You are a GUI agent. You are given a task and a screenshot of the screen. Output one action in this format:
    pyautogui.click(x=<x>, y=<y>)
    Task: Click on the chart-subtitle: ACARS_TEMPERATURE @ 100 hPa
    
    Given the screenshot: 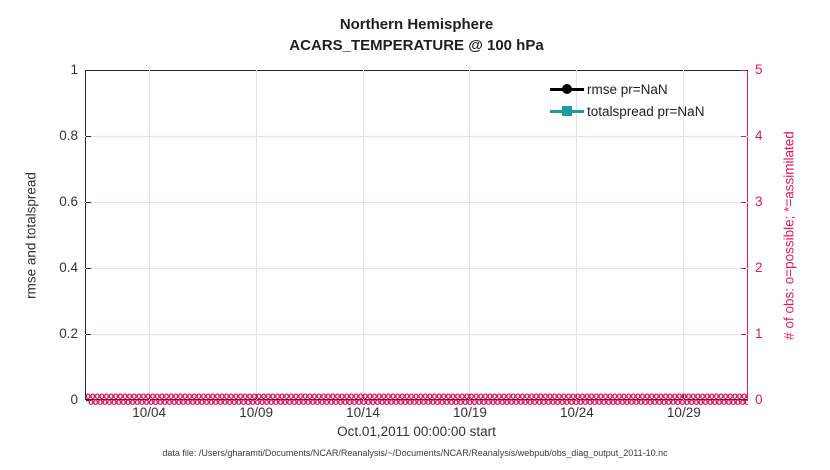 What is the action you would take?
    pyautogui.click(x=416, y=45)
    